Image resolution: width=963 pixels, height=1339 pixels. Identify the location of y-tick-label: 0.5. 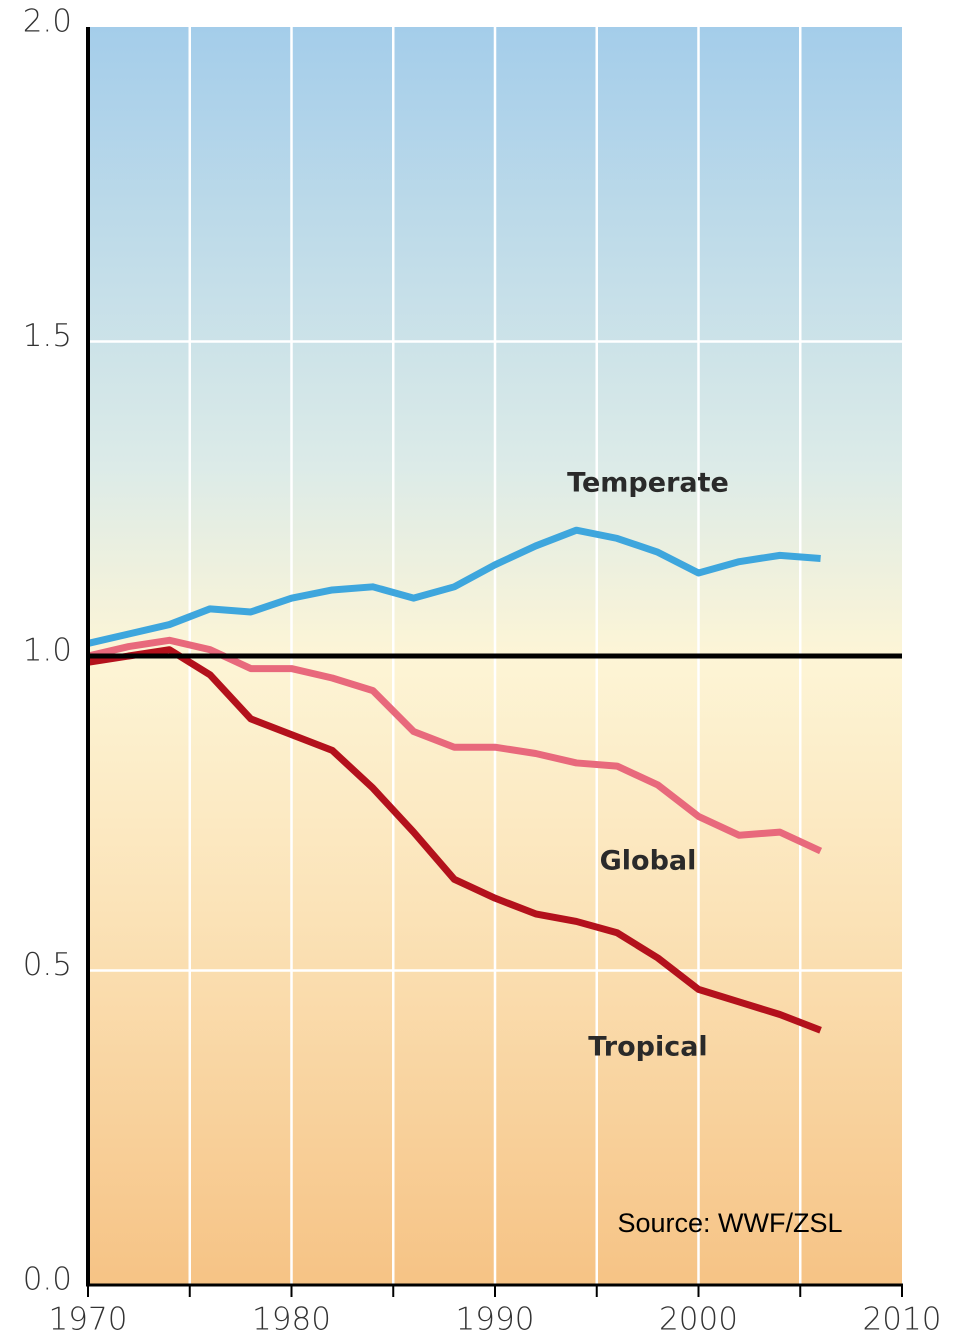
(47, 965).